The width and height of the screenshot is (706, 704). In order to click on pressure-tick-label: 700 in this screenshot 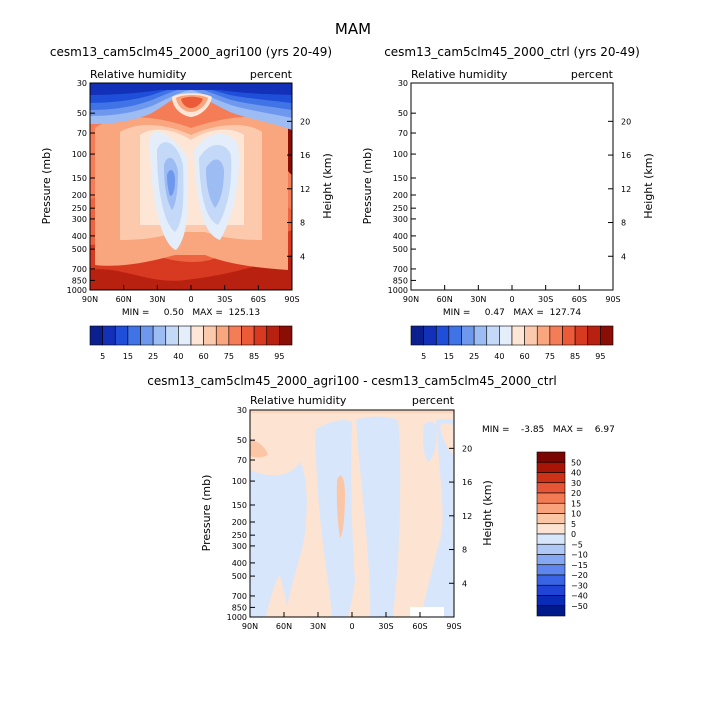, I will do `click(79, 269)`.